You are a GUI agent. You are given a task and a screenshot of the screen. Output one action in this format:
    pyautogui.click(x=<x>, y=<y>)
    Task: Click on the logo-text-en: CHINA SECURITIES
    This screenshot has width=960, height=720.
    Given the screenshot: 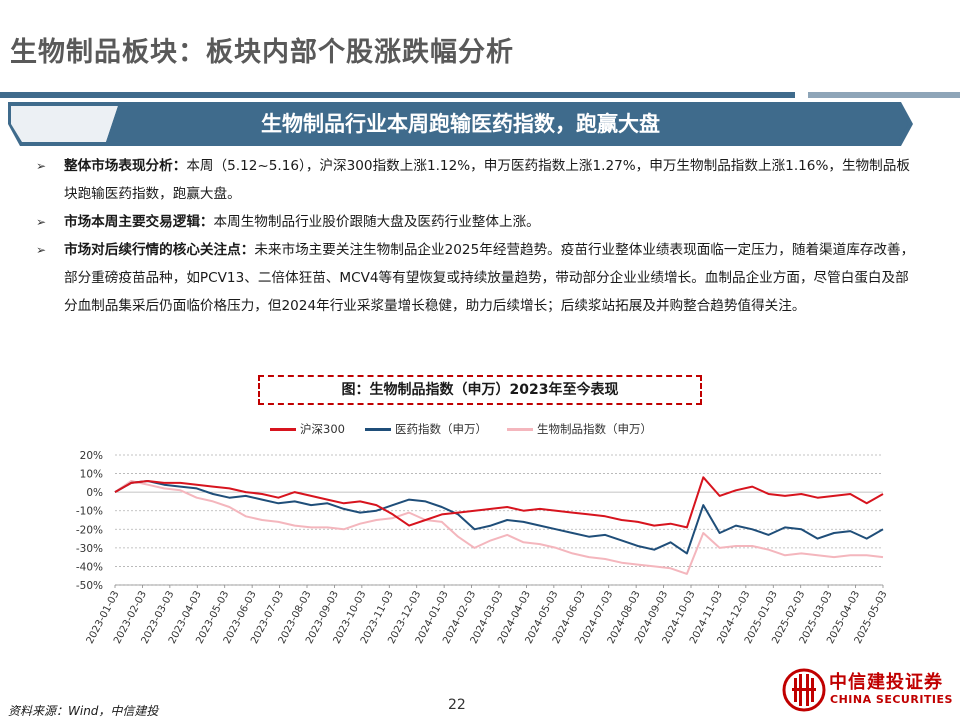 What is the action you would take?
    pyautogui.click(x=891, y=699)
    